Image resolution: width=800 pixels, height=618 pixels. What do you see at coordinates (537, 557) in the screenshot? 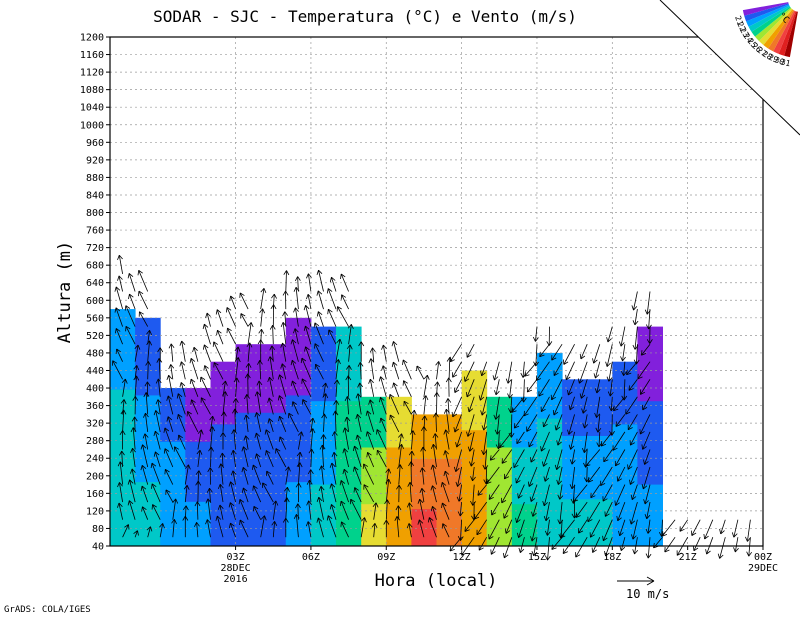
I see `x-tick-label: 15Z` at bounding box center [537, 557].